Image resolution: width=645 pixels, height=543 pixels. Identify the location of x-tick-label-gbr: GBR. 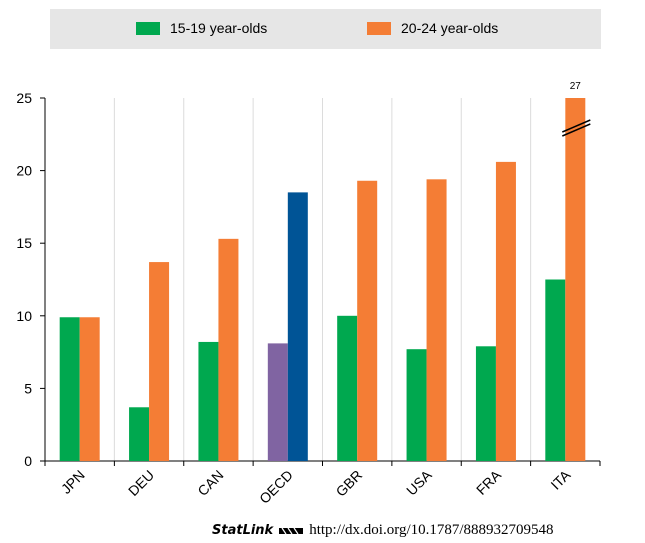
(349, 483).